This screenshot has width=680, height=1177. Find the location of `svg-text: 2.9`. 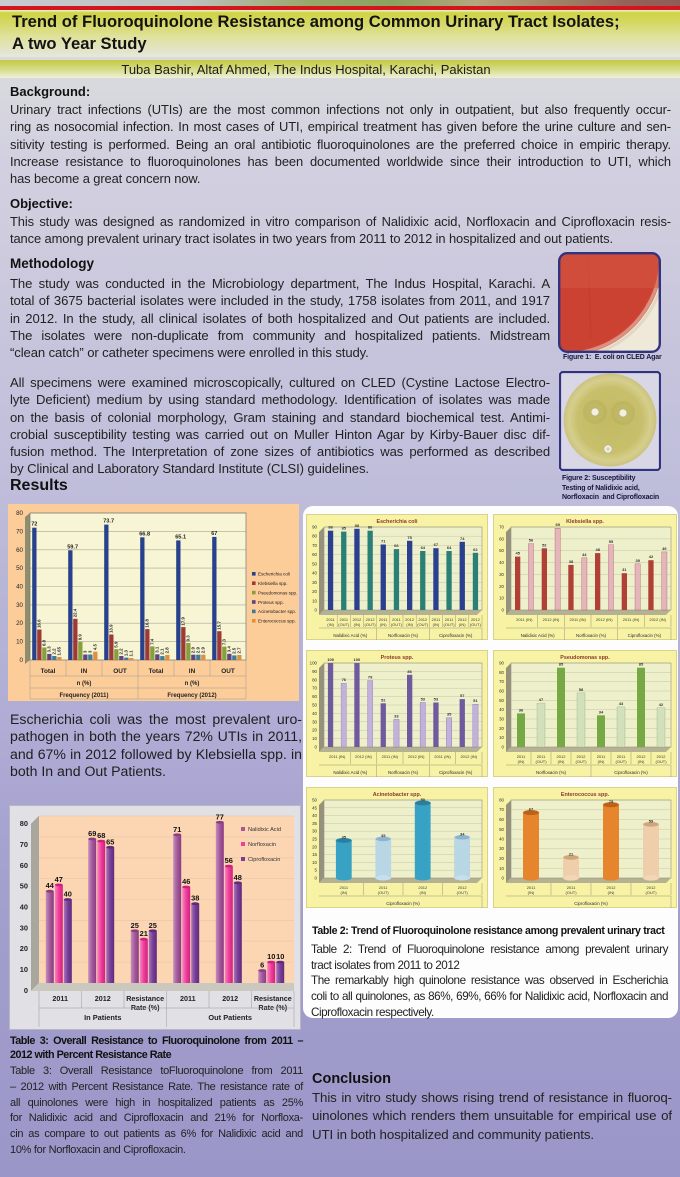

svg-text: 2.9 is located at coordinates (202, 650).